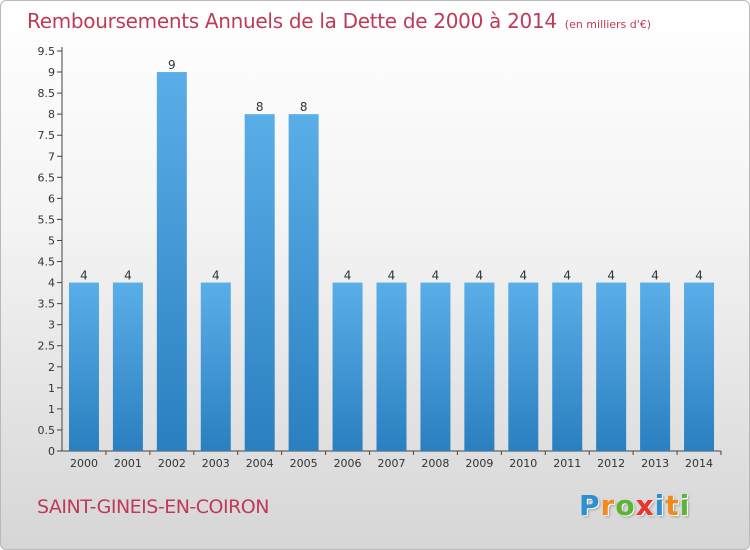 The width and height of the screenshot is (750, 550). What do you see at coordinates (435, 463) in the screenshot?
I see `x-tick-label: 2008` at bounding box center [435, 463].